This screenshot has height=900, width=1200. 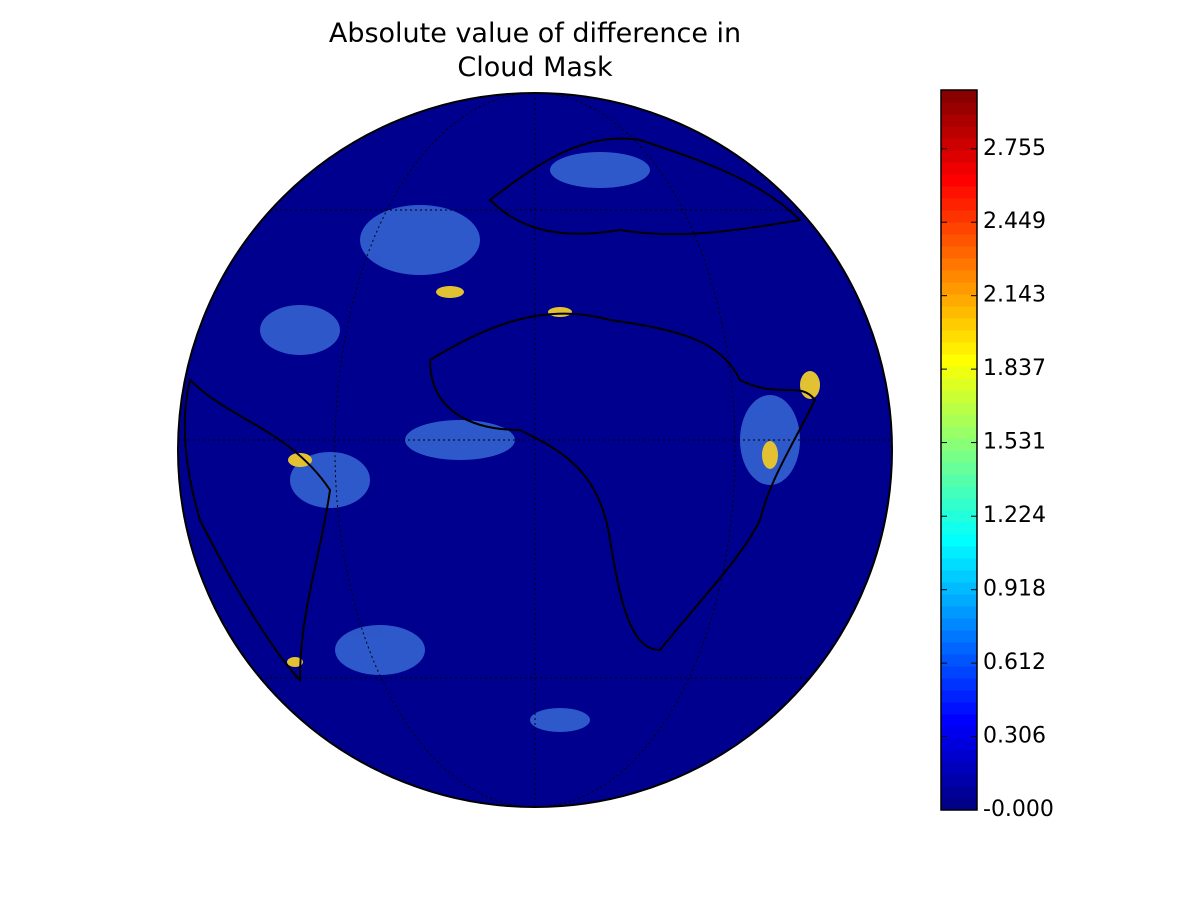 I want to click on europe-outline, so click(x=645, y=186).